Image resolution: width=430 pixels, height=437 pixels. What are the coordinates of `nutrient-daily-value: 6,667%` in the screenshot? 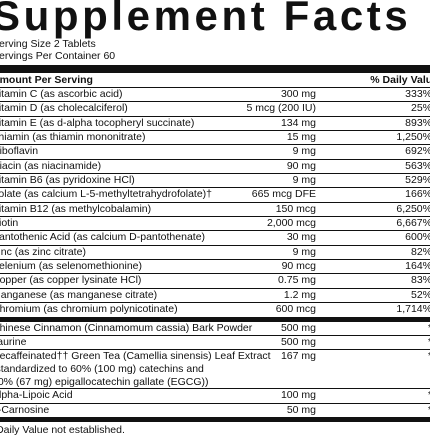 It's located at (413, 223).